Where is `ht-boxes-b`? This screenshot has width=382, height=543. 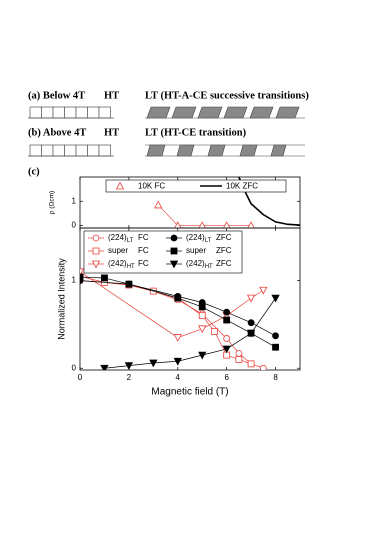
ht-boxes-b is located at coordinates (71, 150).